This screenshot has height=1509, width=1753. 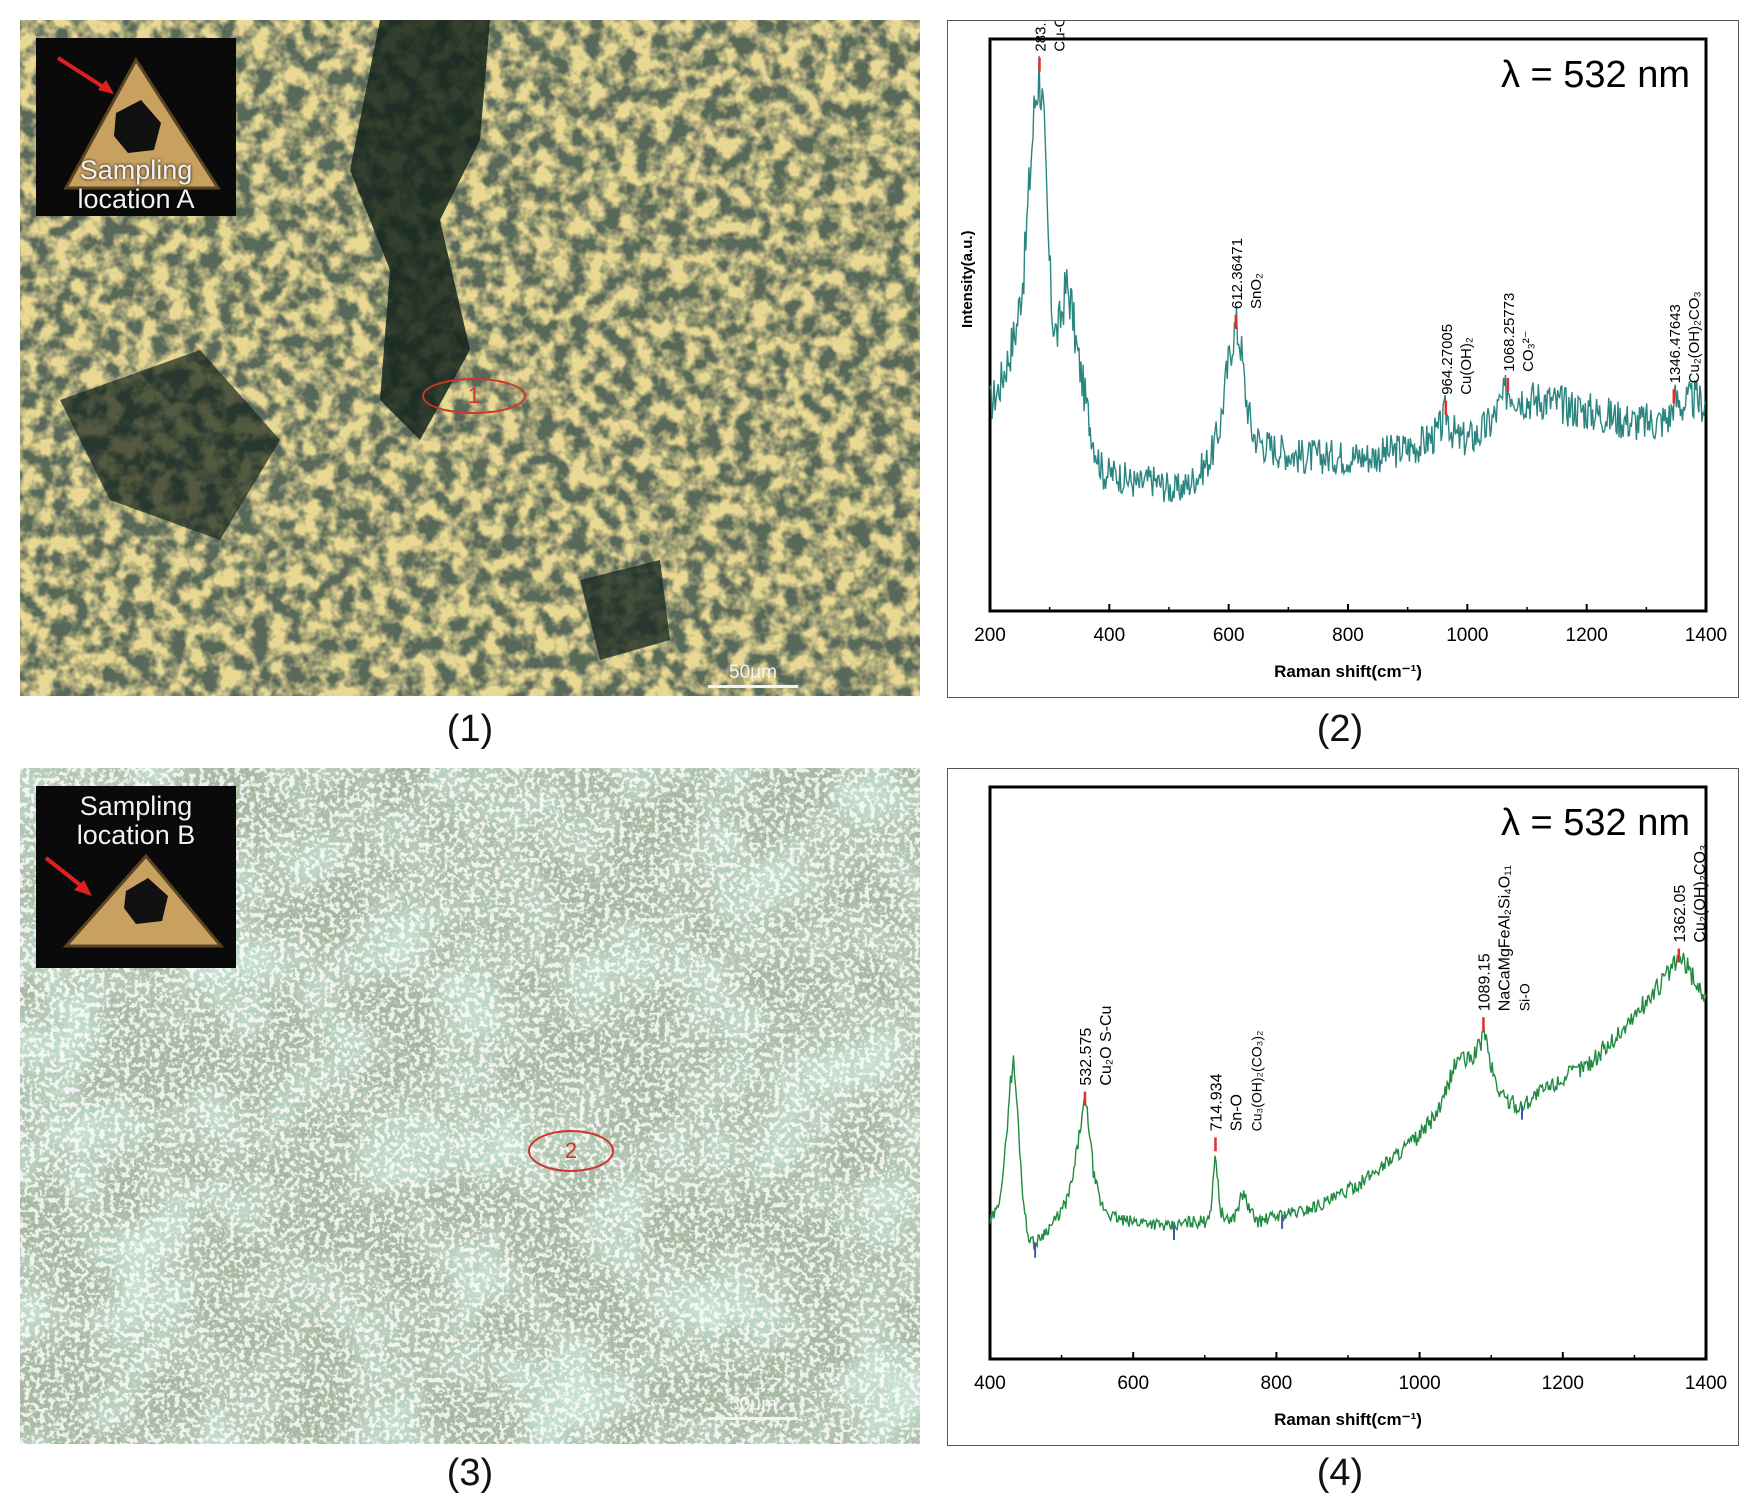 What do you see at coordinates (1509, 332) in the screenshot?
I see `peak-value-label: 1068.25773` at bounding box center [1509, 332].